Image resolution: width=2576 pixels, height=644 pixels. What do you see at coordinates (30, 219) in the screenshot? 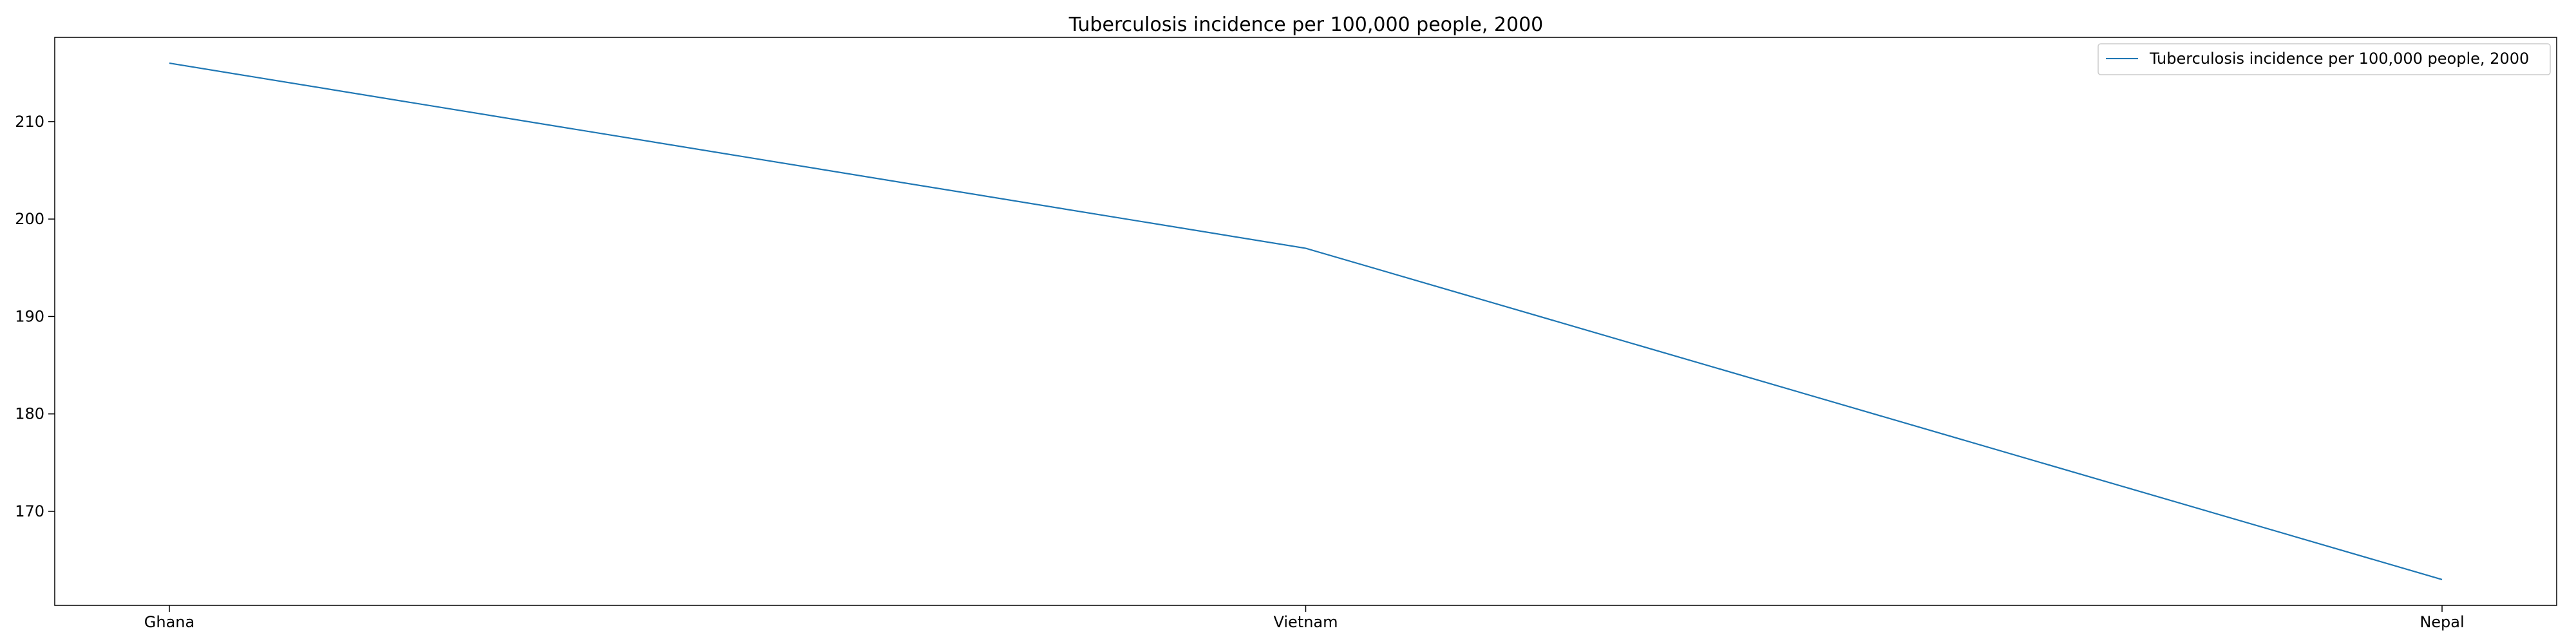
I see `y-tick-label: 200` at bounding box center [30, 219].